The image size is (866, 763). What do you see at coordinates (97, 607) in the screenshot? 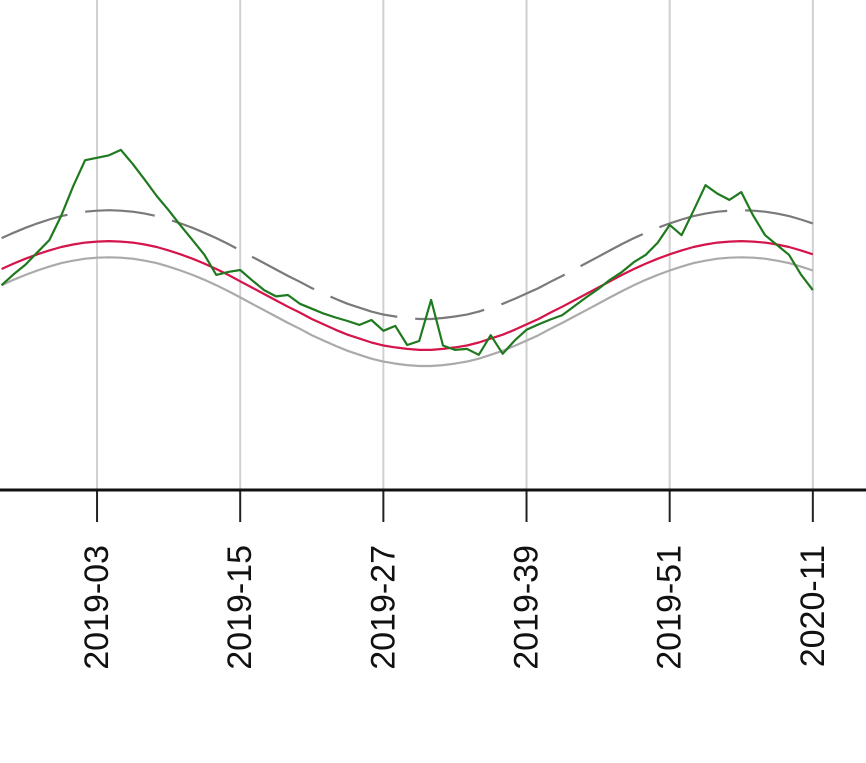
I see `x-tick-label: 2019-03` at bounding box center [97, 607].